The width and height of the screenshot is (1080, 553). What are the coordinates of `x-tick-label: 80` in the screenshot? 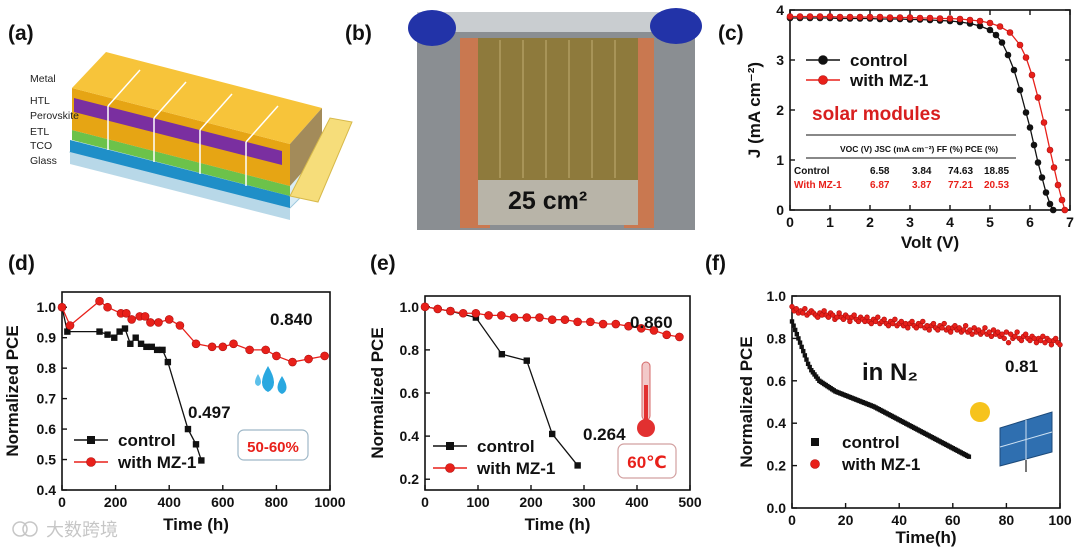 It's located at (1007, 520).